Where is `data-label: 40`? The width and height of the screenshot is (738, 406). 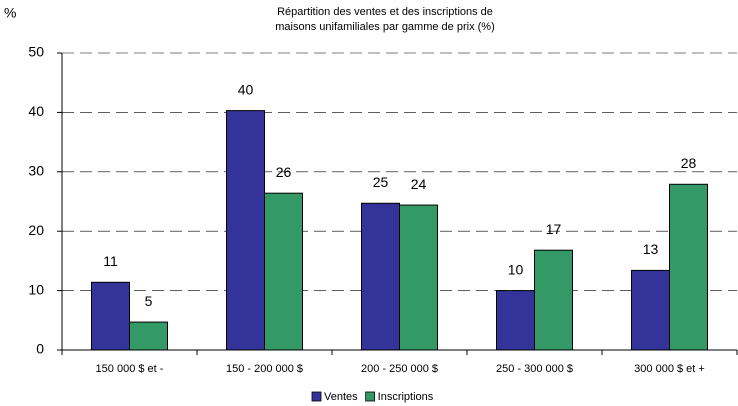 data-label: 40 is located at coordinates (246, 89).